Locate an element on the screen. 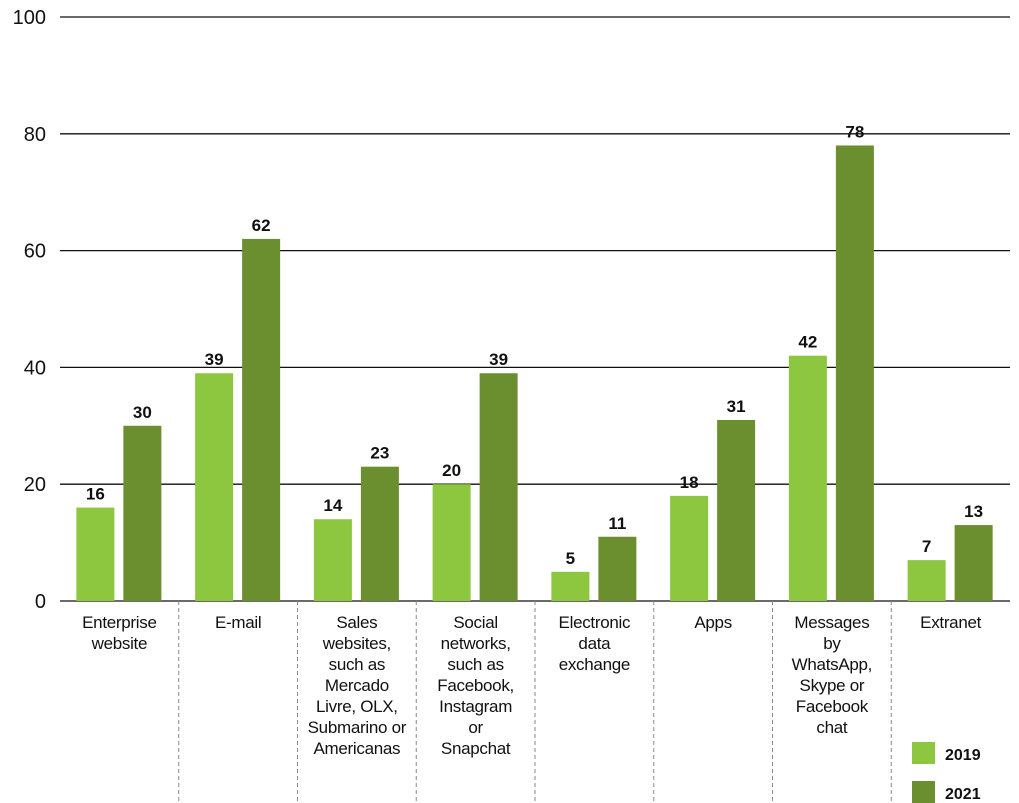  x-tick-label: Electronic data exchange is located at coordinates (594, 643).